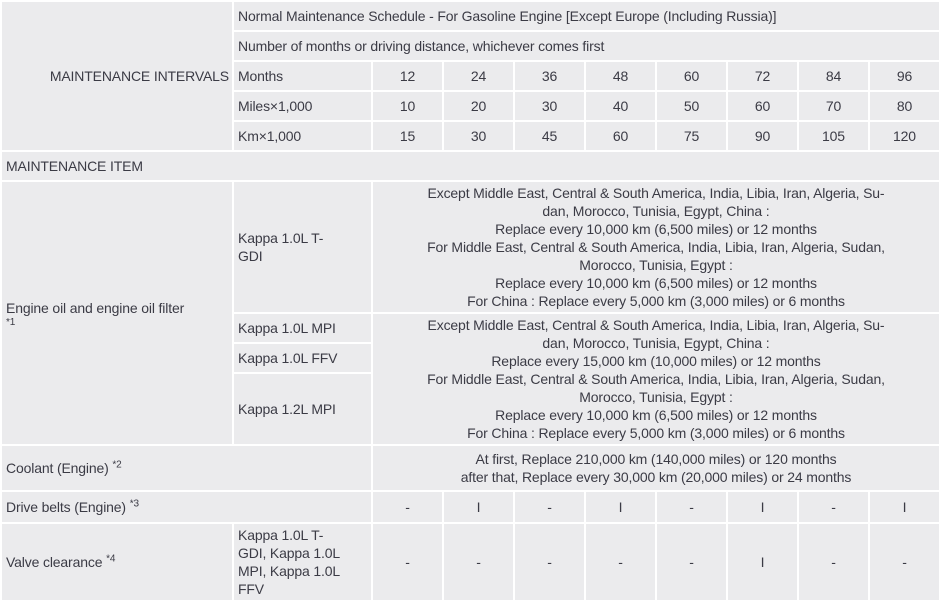  I want to click on item-coolant: Coolant (Engine) *2, so click(186, 468).